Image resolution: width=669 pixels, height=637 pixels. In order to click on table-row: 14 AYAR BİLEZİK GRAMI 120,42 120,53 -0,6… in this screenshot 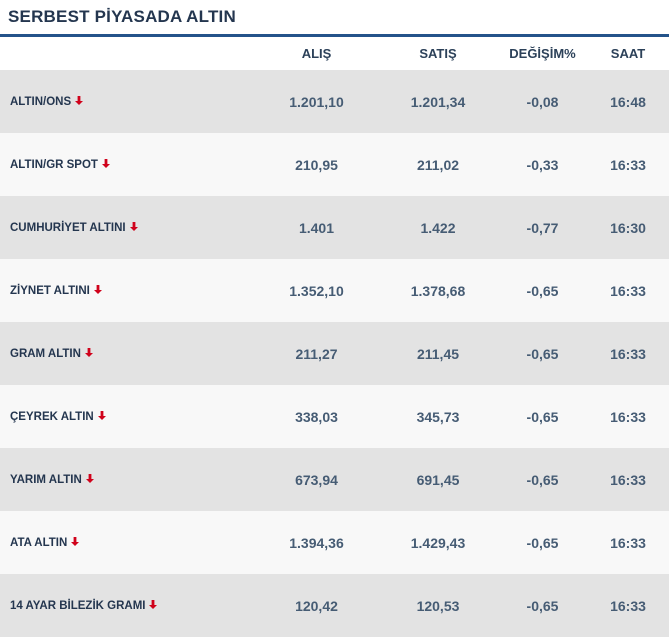, I will do `click(334, 605)`.